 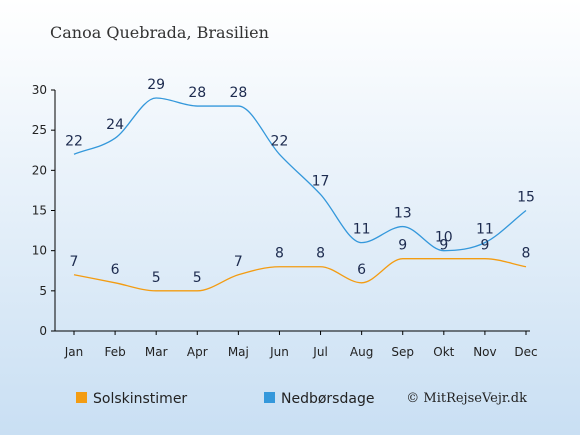 I want to click on data-label-rain-mar: 29, so click(x=156, y=85).